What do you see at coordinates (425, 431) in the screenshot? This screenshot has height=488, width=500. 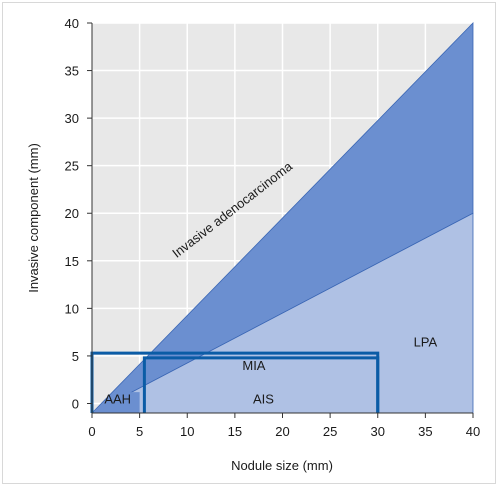 I see `x-tick-label-35: 35` at bounding box center [425, 431].